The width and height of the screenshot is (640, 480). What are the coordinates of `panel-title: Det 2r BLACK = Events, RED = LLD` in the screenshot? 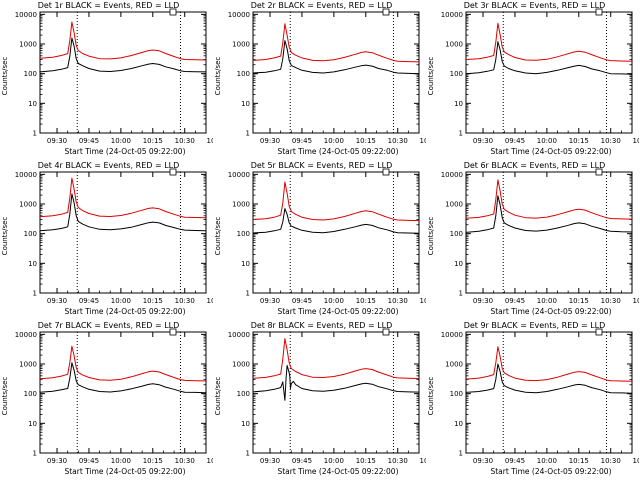 It's located at (321, 5).